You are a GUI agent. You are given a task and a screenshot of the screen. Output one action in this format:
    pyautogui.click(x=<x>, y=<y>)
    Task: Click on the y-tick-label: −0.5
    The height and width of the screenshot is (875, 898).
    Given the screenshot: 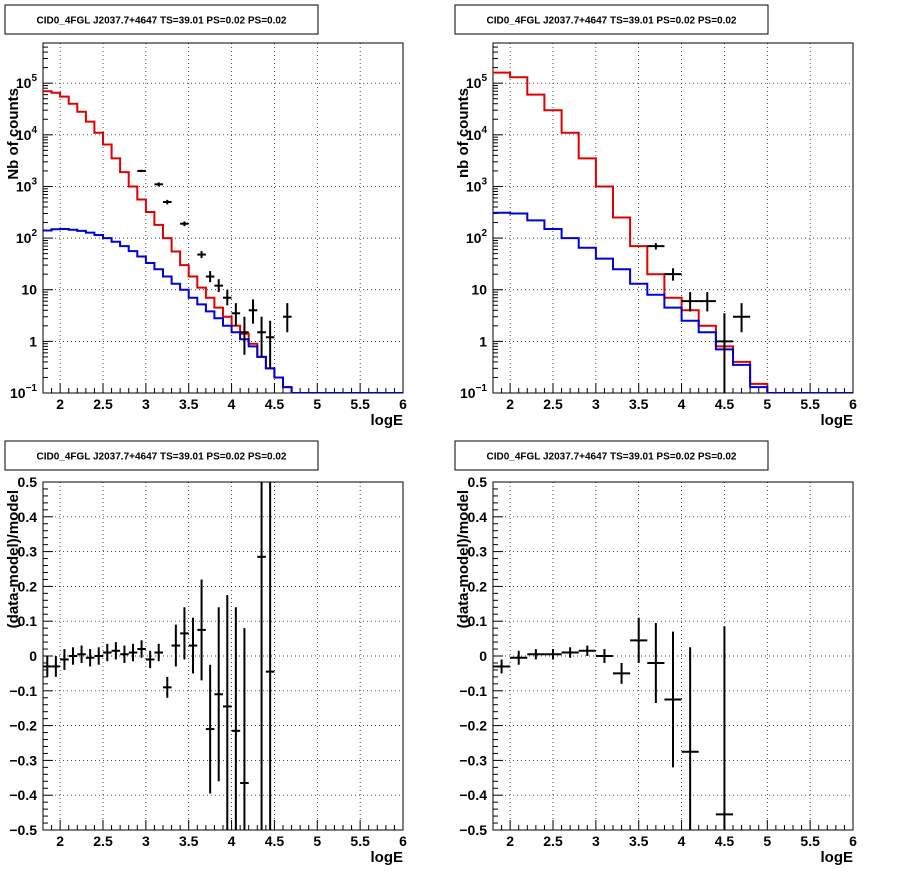 What is the action you would take?
    pyautogui.click(x=23, y=830)
    